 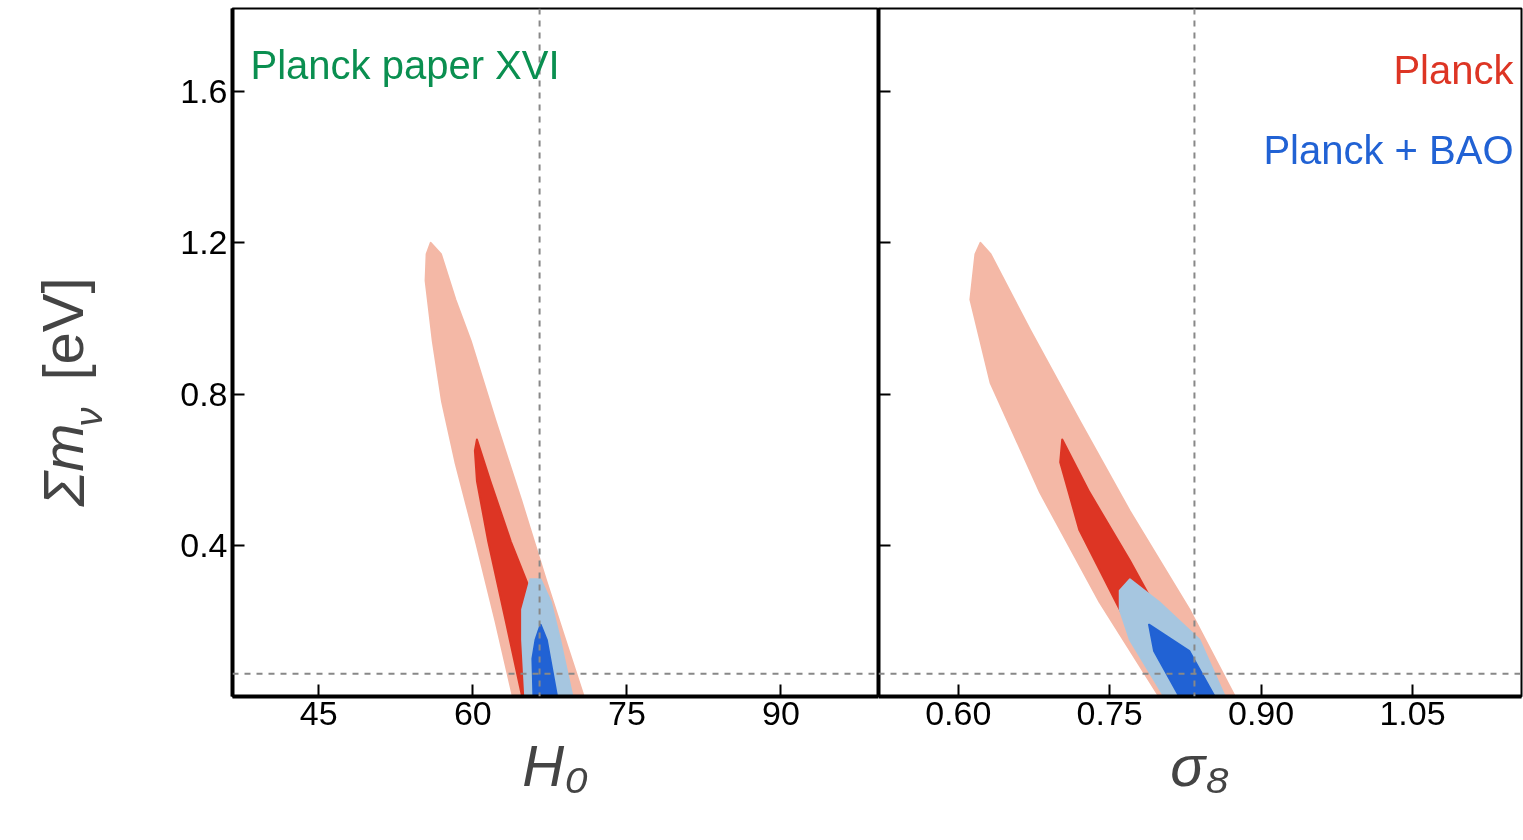 I want to click on y-tick-label: 0.8, so click(x=204, y=393).